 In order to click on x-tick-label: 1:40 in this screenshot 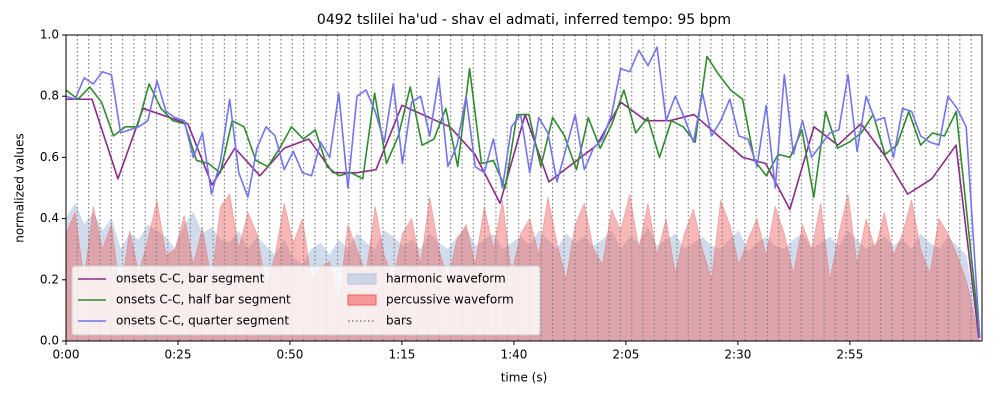, I will do `click(513, 355)`.